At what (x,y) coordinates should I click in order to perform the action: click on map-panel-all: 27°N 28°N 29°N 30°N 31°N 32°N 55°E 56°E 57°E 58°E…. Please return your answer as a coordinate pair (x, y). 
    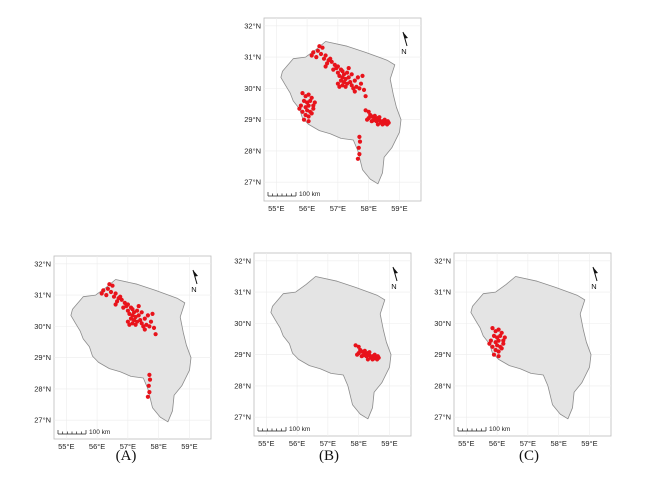
    Looking at the image, I should click on (332, 120).